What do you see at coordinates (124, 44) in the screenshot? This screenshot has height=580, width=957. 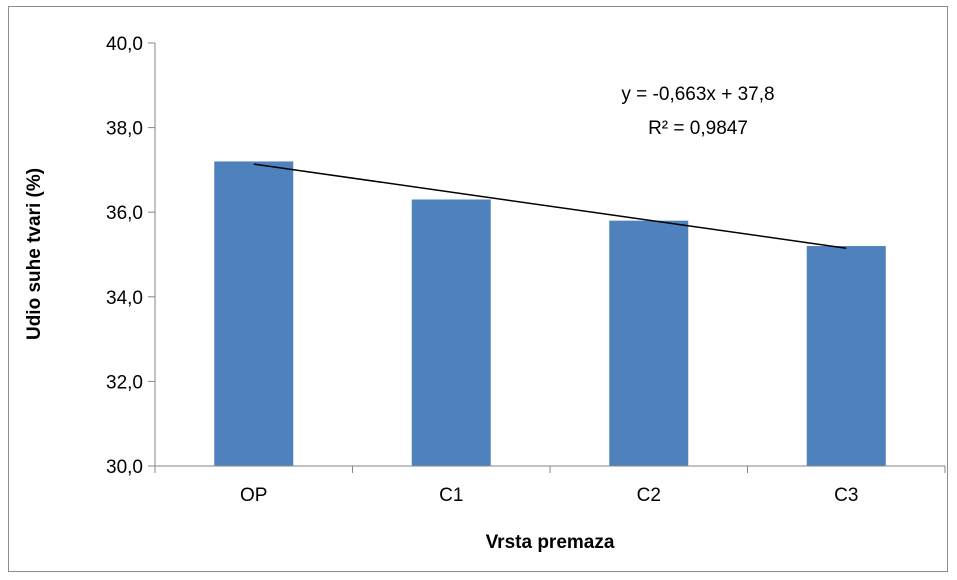 I see `y-tick-label: 40,0` at bounding box center [124, 44].